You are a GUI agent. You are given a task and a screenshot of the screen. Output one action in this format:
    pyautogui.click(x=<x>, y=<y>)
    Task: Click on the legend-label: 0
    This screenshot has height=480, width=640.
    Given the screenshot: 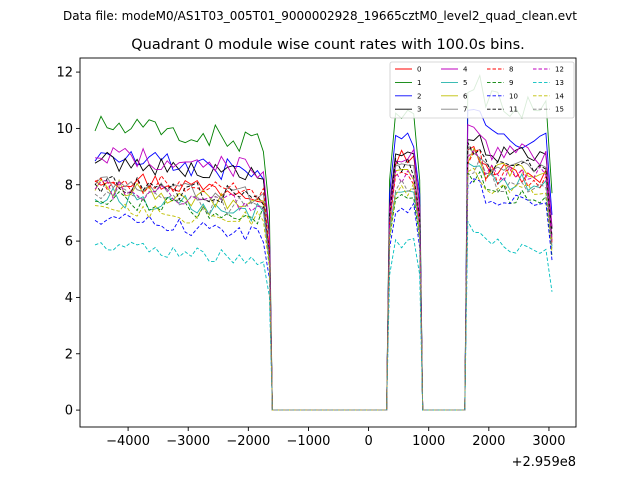 What is the action you would take?
    pyautogui.click(x=419, y=70)
    